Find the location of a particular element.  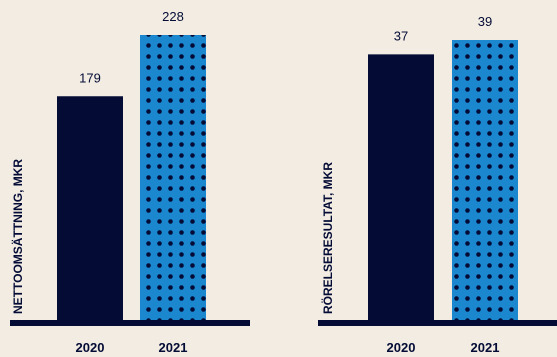

value-label-2020: 37 is located at coordinates (401, 35).